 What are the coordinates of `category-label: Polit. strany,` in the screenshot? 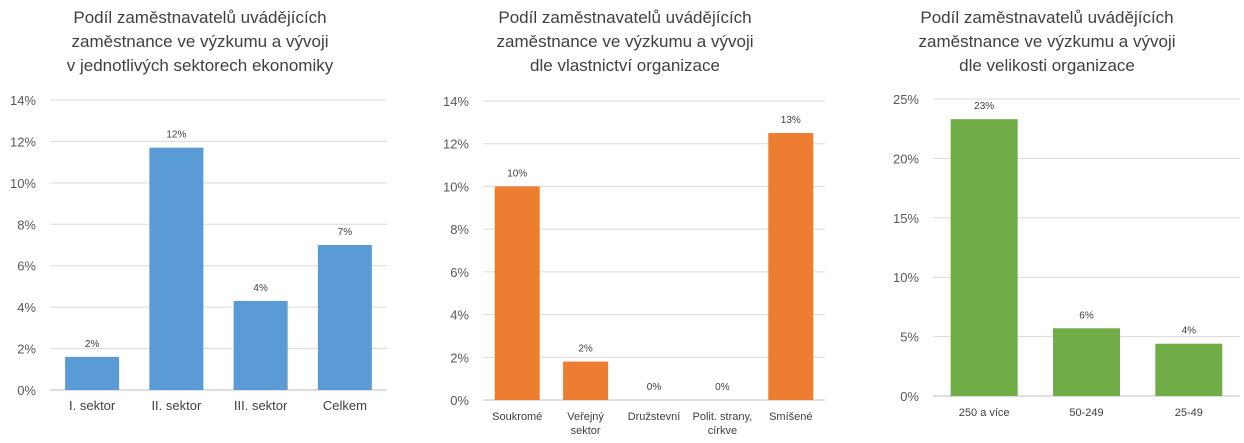 It's located at (723, 417).